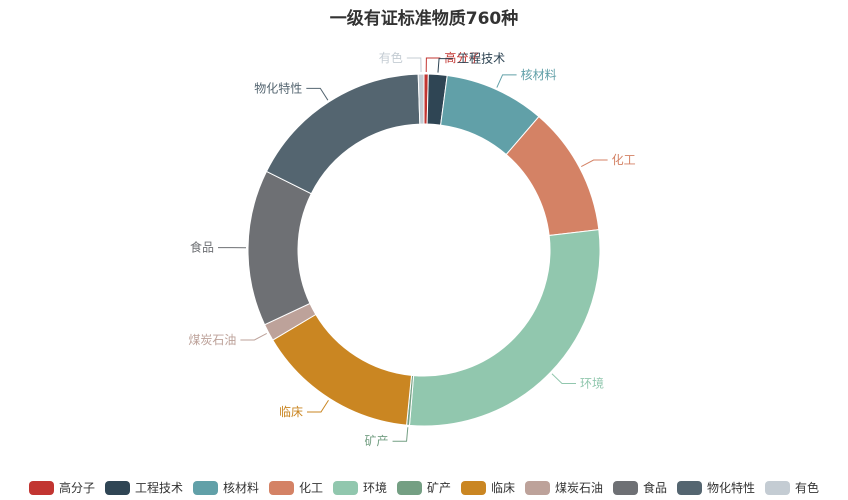 The width and height of the screenshot is (848, 500). What do you see at coordinates (212, 340) in the screenshot?
I see `slice-label-7: 煤炭石油` at bounding box center [212, 340].